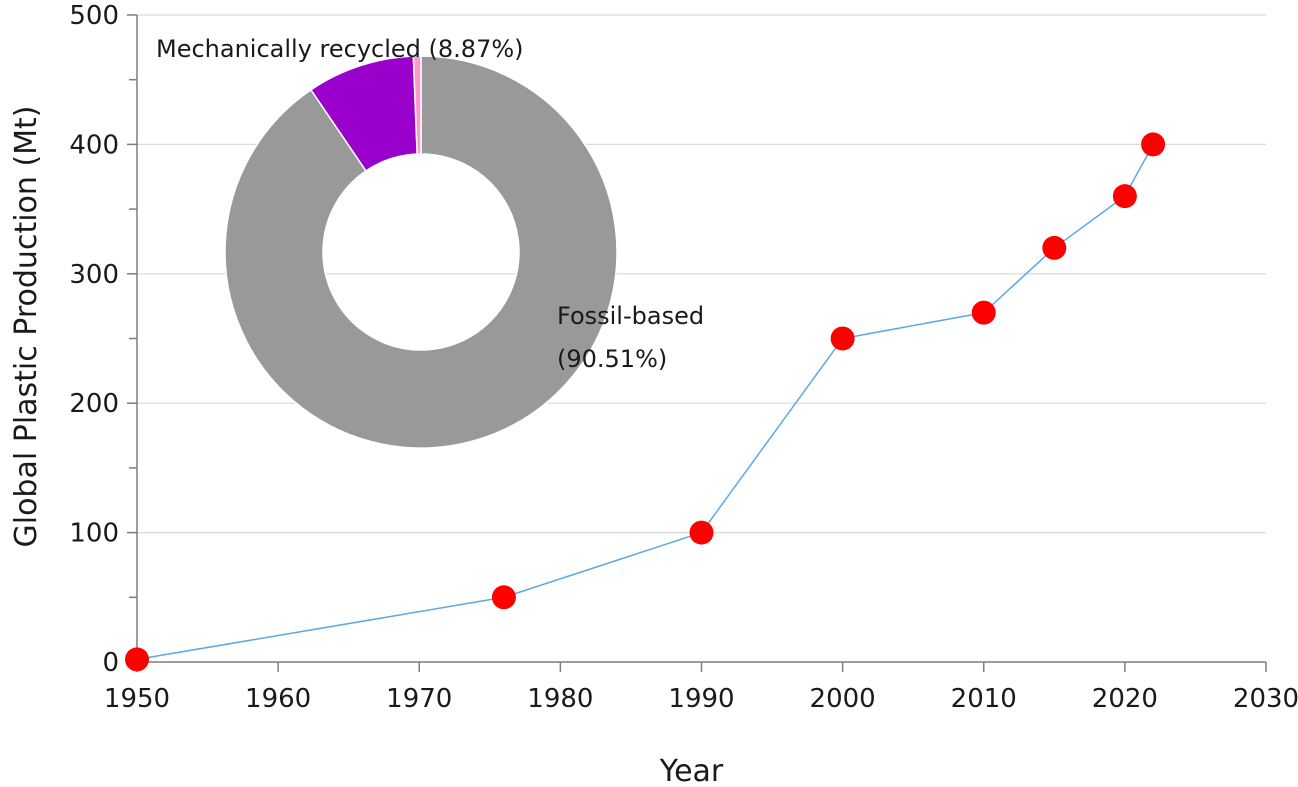 The height and width of the screenshot is (787, 1298). Describe the element at coordinates (26, 326) in the screenshot. I see `y-axis-title: Global Plastic Production (Mt)` at that location.